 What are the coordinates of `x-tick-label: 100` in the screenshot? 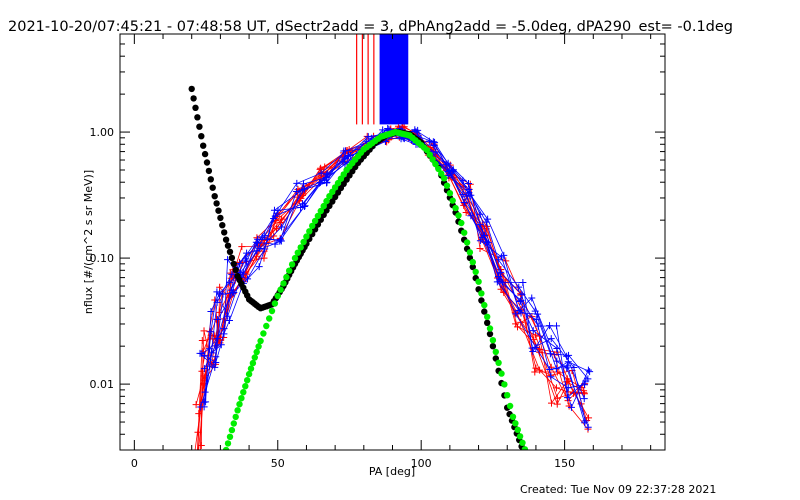 It's located at (421, 463).